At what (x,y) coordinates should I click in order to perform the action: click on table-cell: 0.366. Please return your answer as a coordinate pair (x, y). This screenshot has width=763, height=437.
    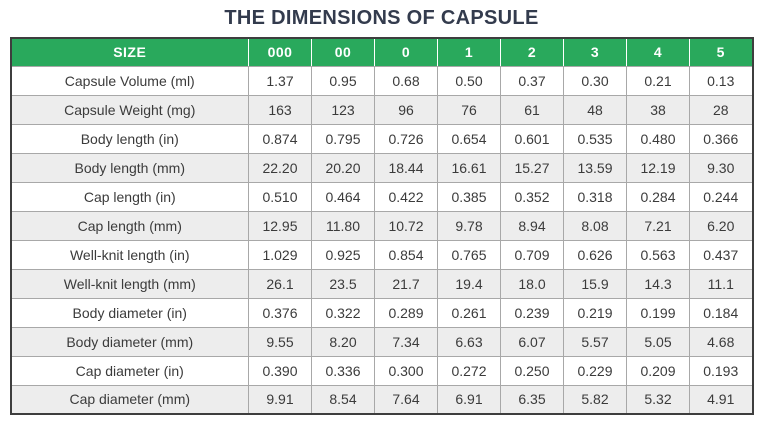
    Looking at the image, I should click on (721, 138).